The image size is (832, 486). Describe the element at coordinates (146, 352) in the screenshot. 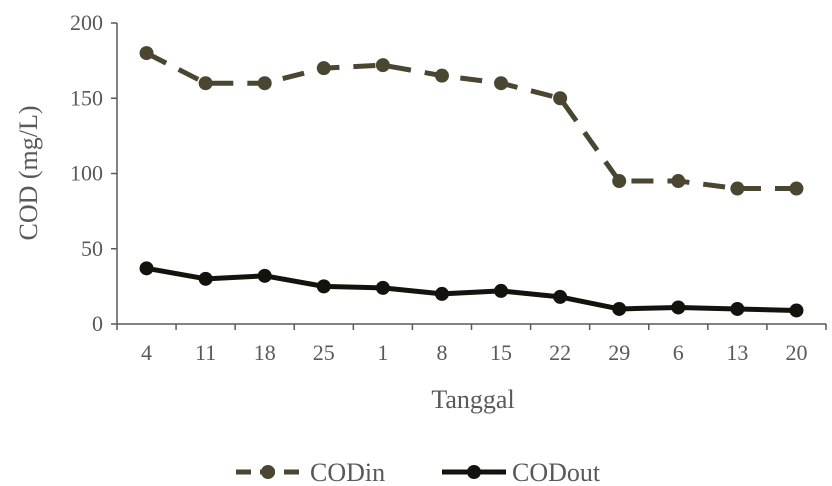

I see `x-tick-label: 4` at that location.